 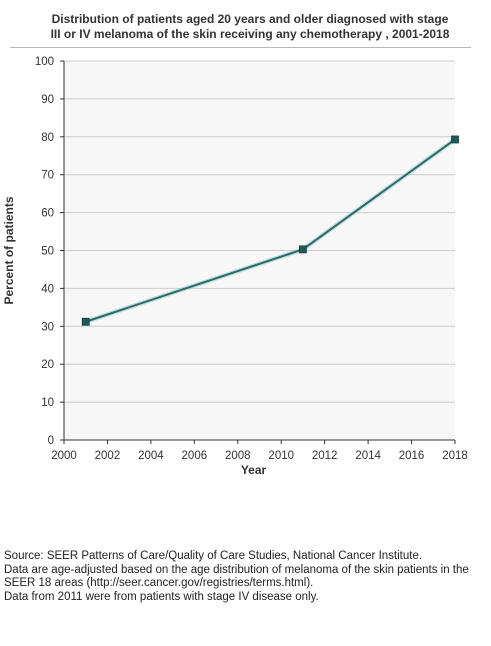 I want to click on y-tick-label-30: 30, so click(x=47, y=327).